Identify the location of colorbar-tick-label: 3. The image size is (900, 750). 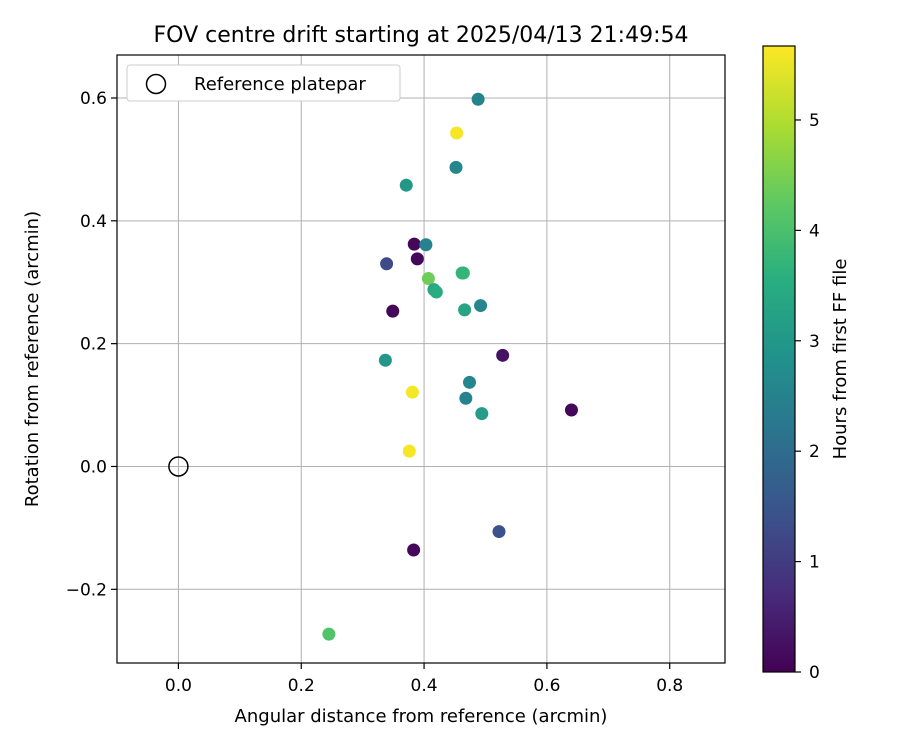
(814, 342).